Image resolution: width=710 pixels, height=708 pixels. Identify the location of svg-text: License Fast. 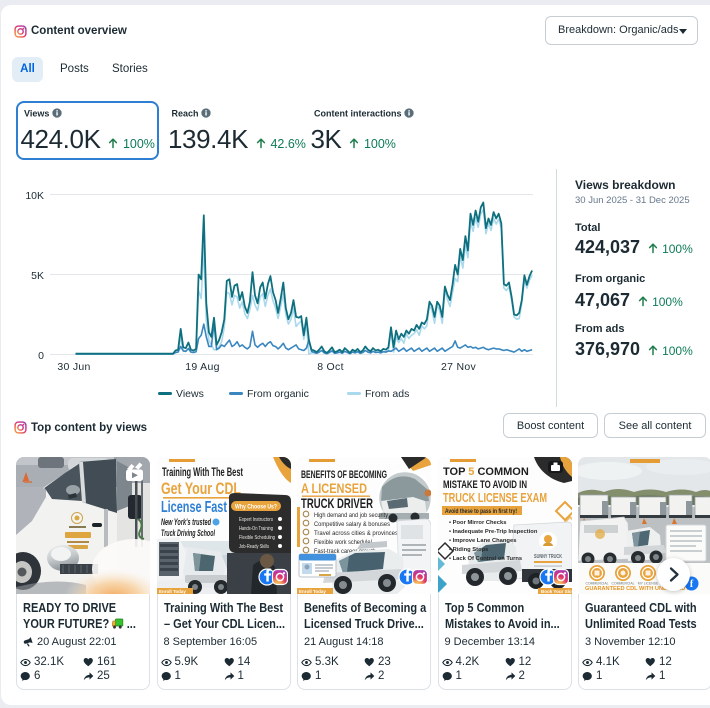
(194, 507).